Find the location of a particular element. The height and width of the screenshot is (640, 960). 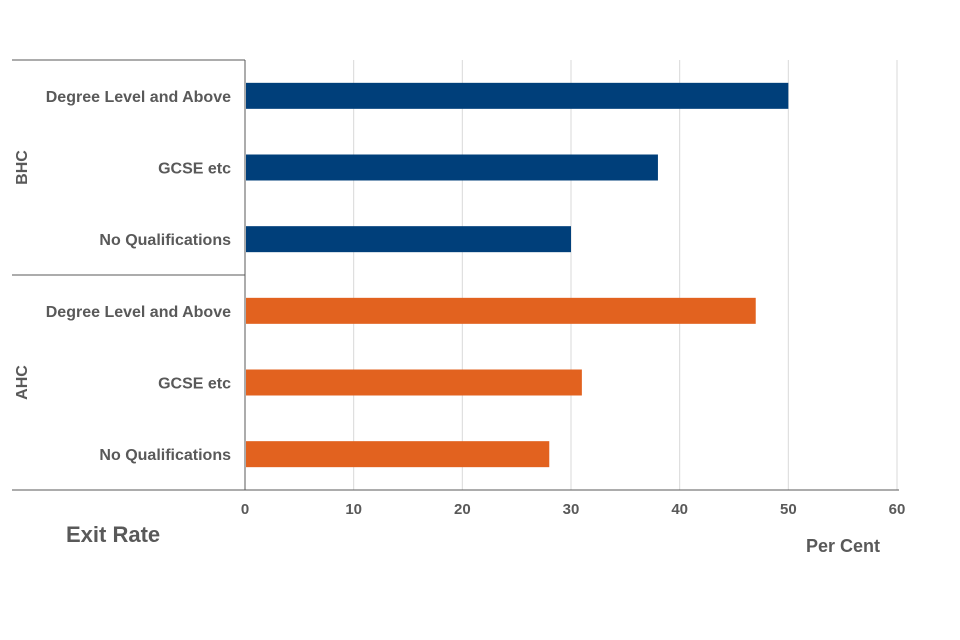

x-tick-label: 20 is located at coordinates (462, 509).